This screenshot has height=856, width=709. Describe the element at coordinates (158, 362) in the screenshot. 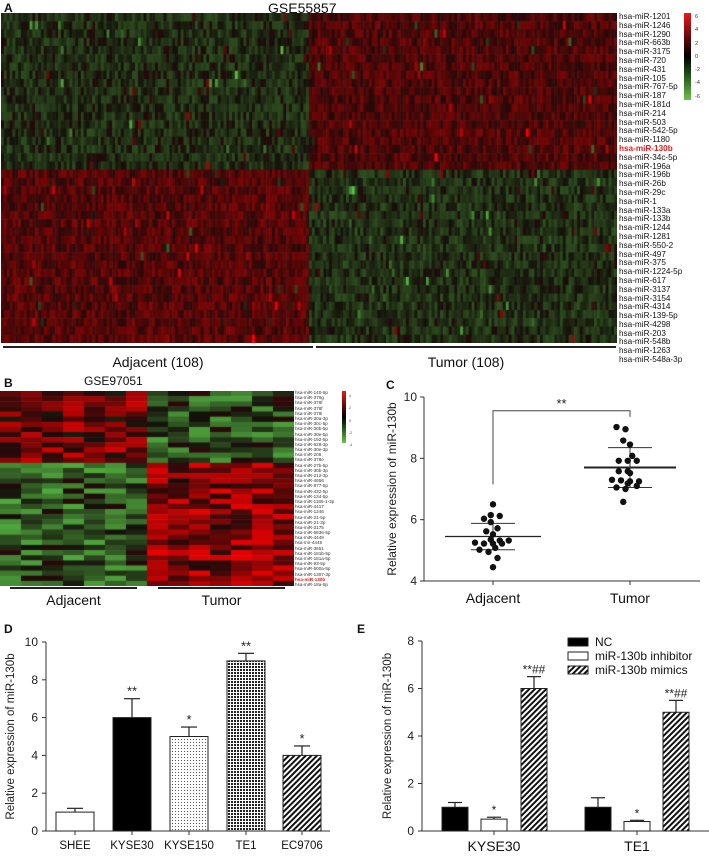

I see `group-label-adjacent-a: Adjacent (108)` at that location.